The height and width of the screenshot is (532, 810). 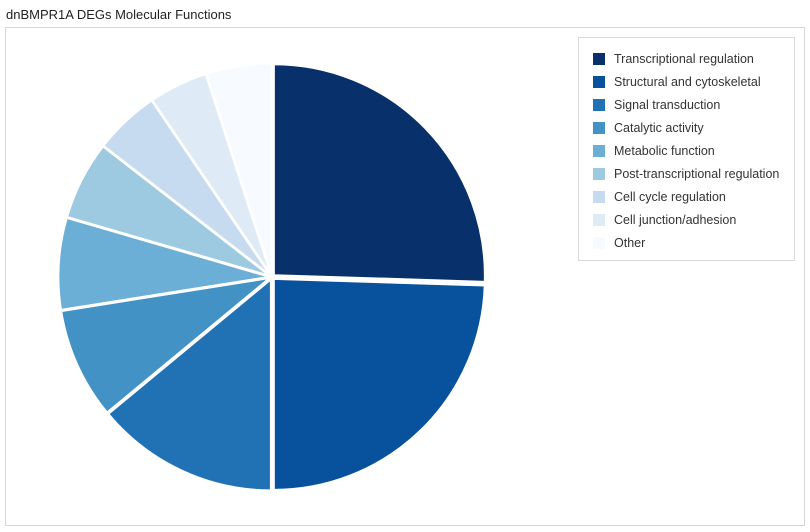 I want to click on pie-slice-structural-and-cytoskeletal, so click(x=379, y=384).